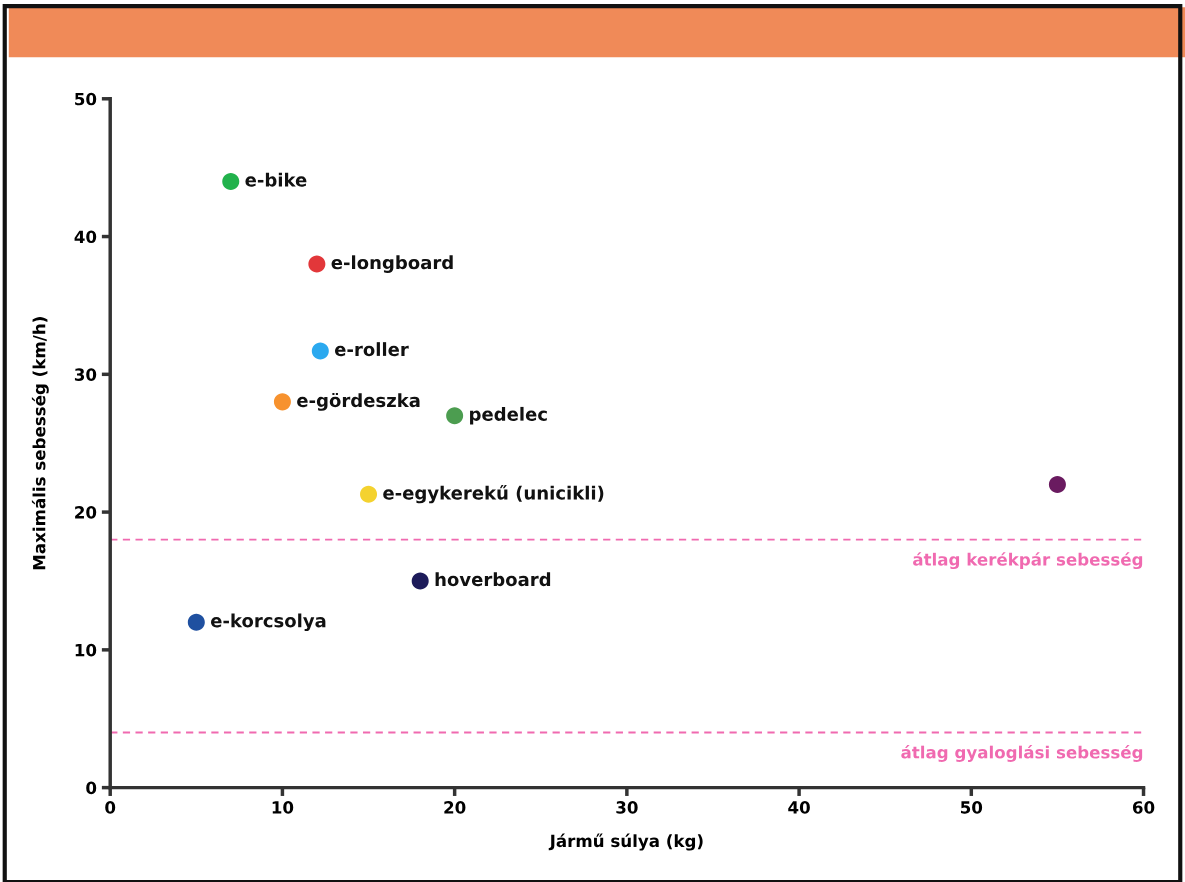  I want to click on x-tick-label: 40, so click(799, 807).